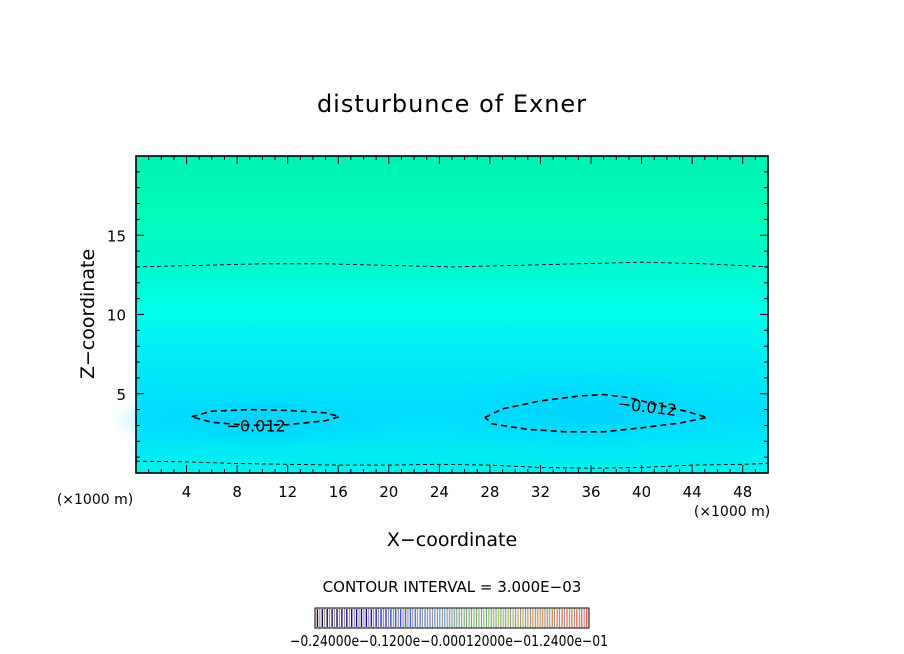 The image size is (904, 654). I want to click on x-tick-label: 4, so click(187, 492).